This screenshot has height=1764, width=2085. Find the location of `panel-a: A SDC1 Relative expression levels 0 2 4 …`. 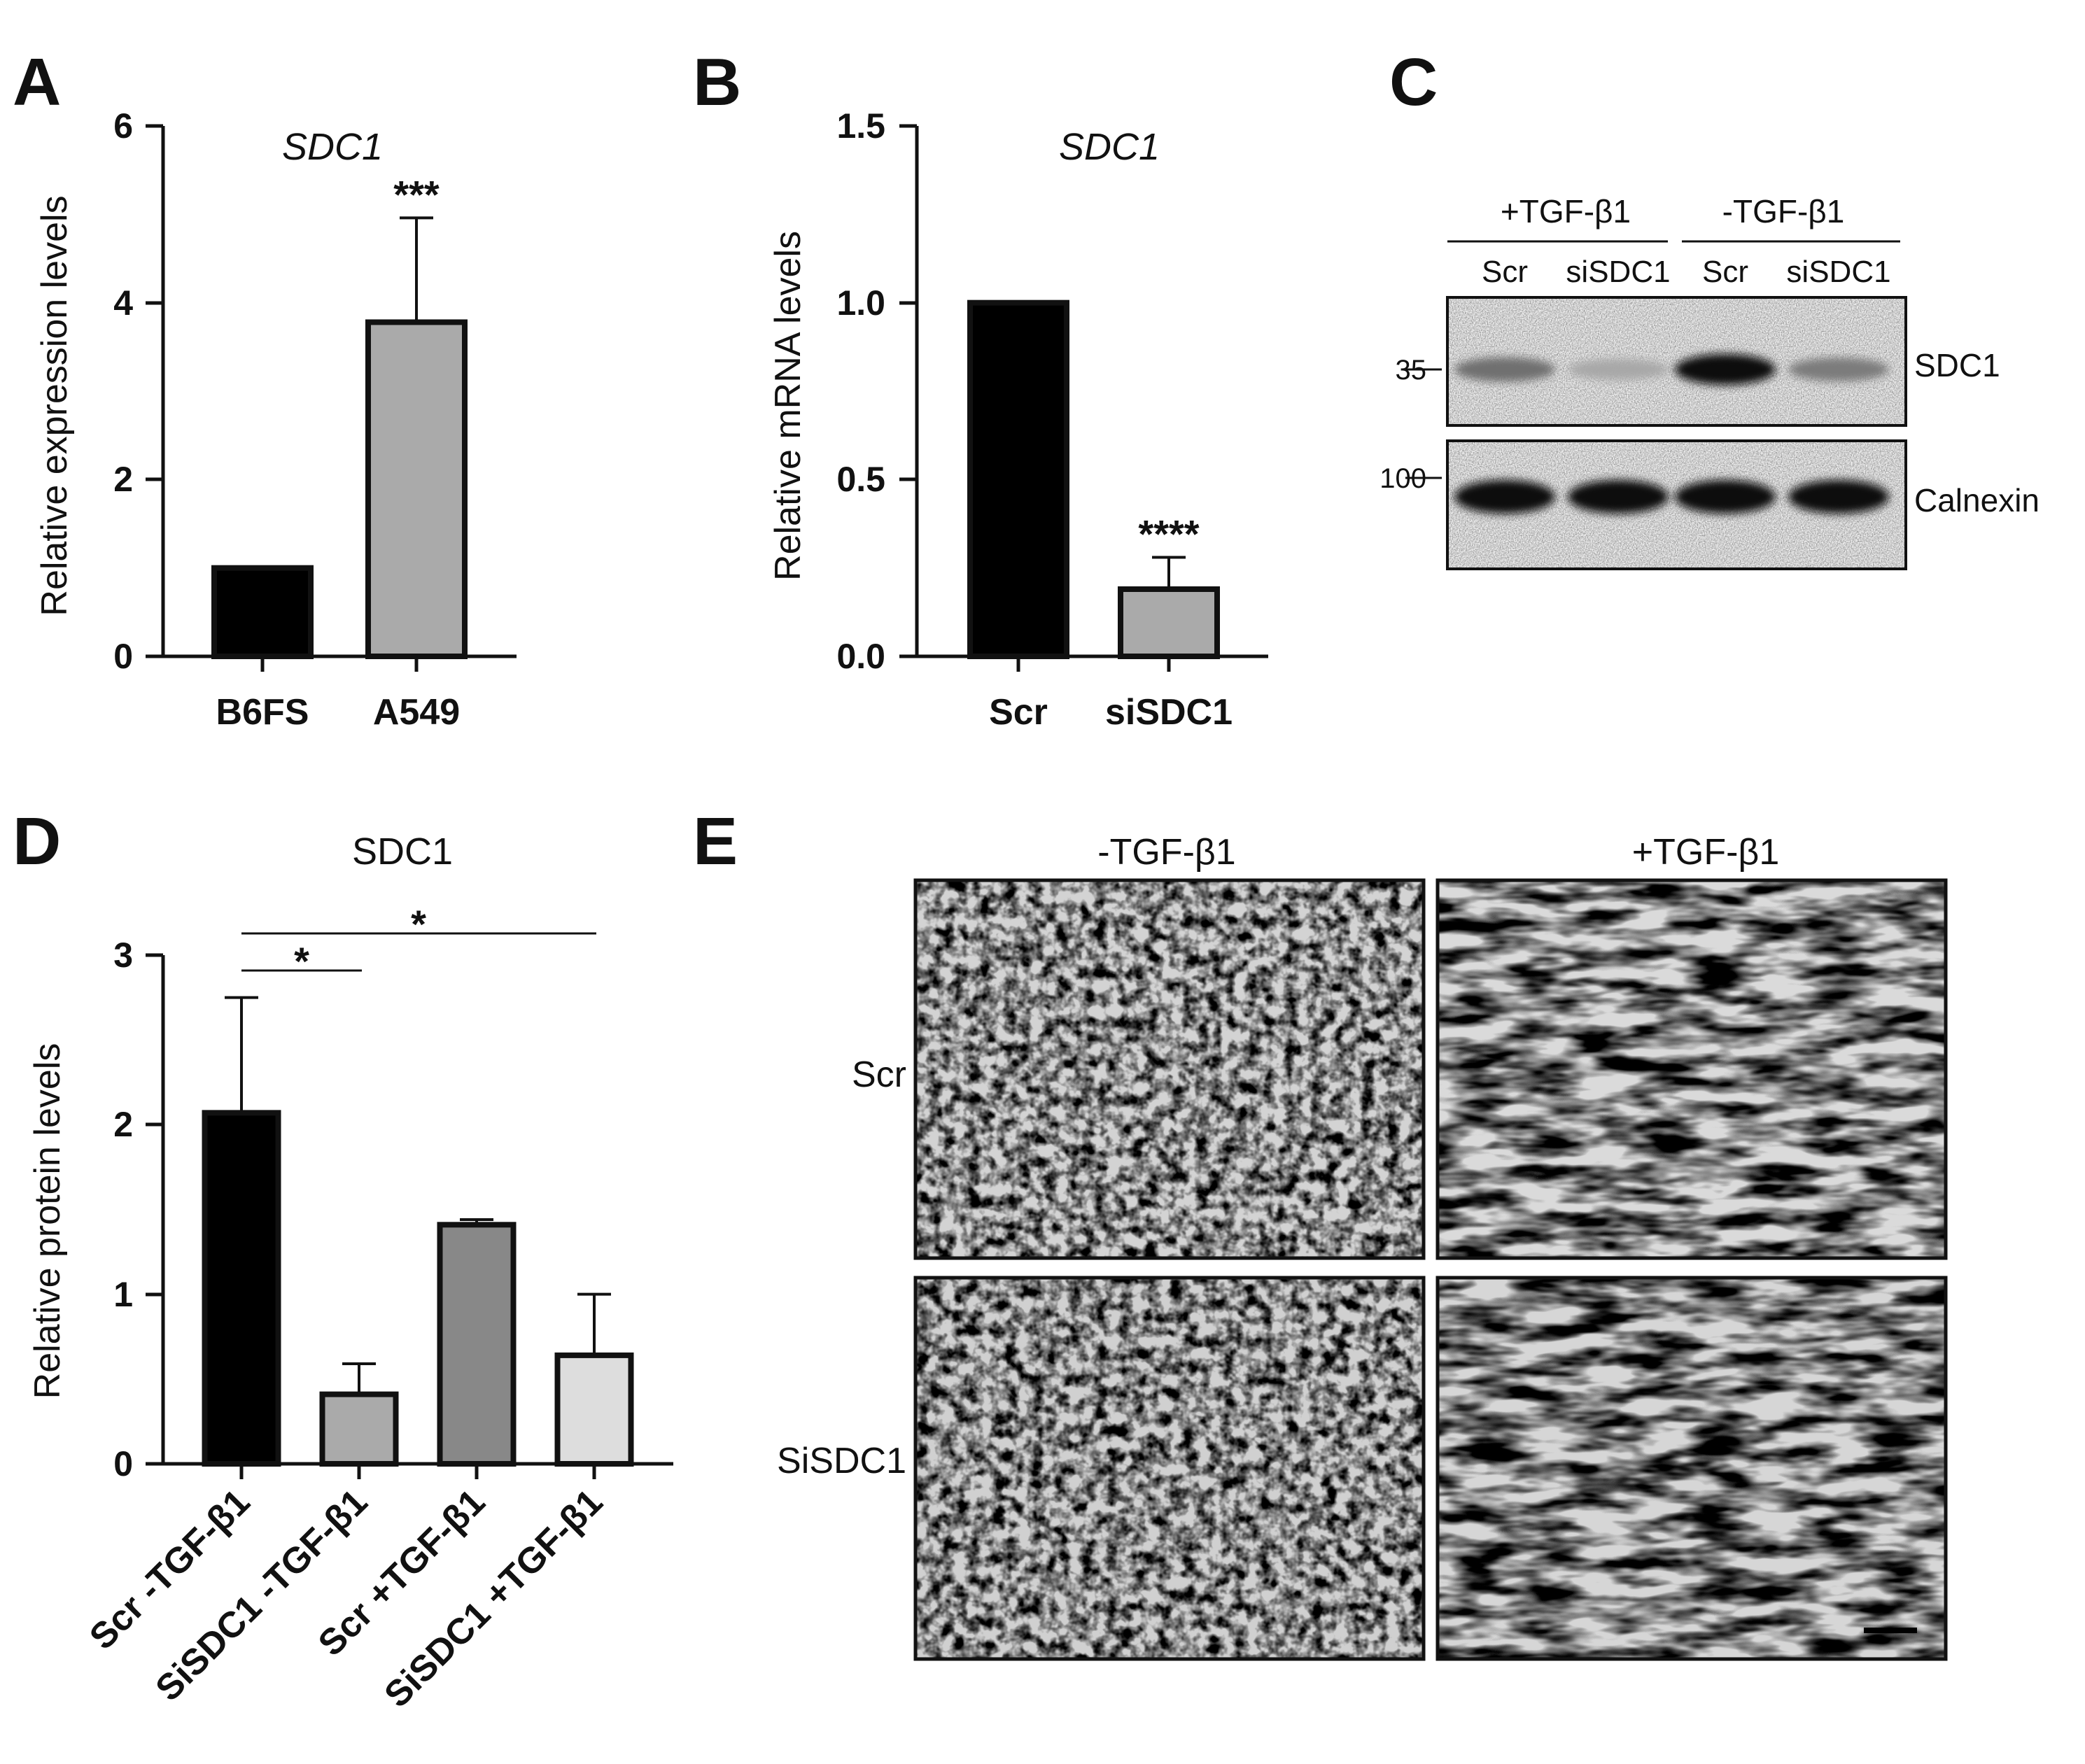

panel-a: A SDC1 Relative expression levels 0 2 4 … is located at coordinates (265, 389).